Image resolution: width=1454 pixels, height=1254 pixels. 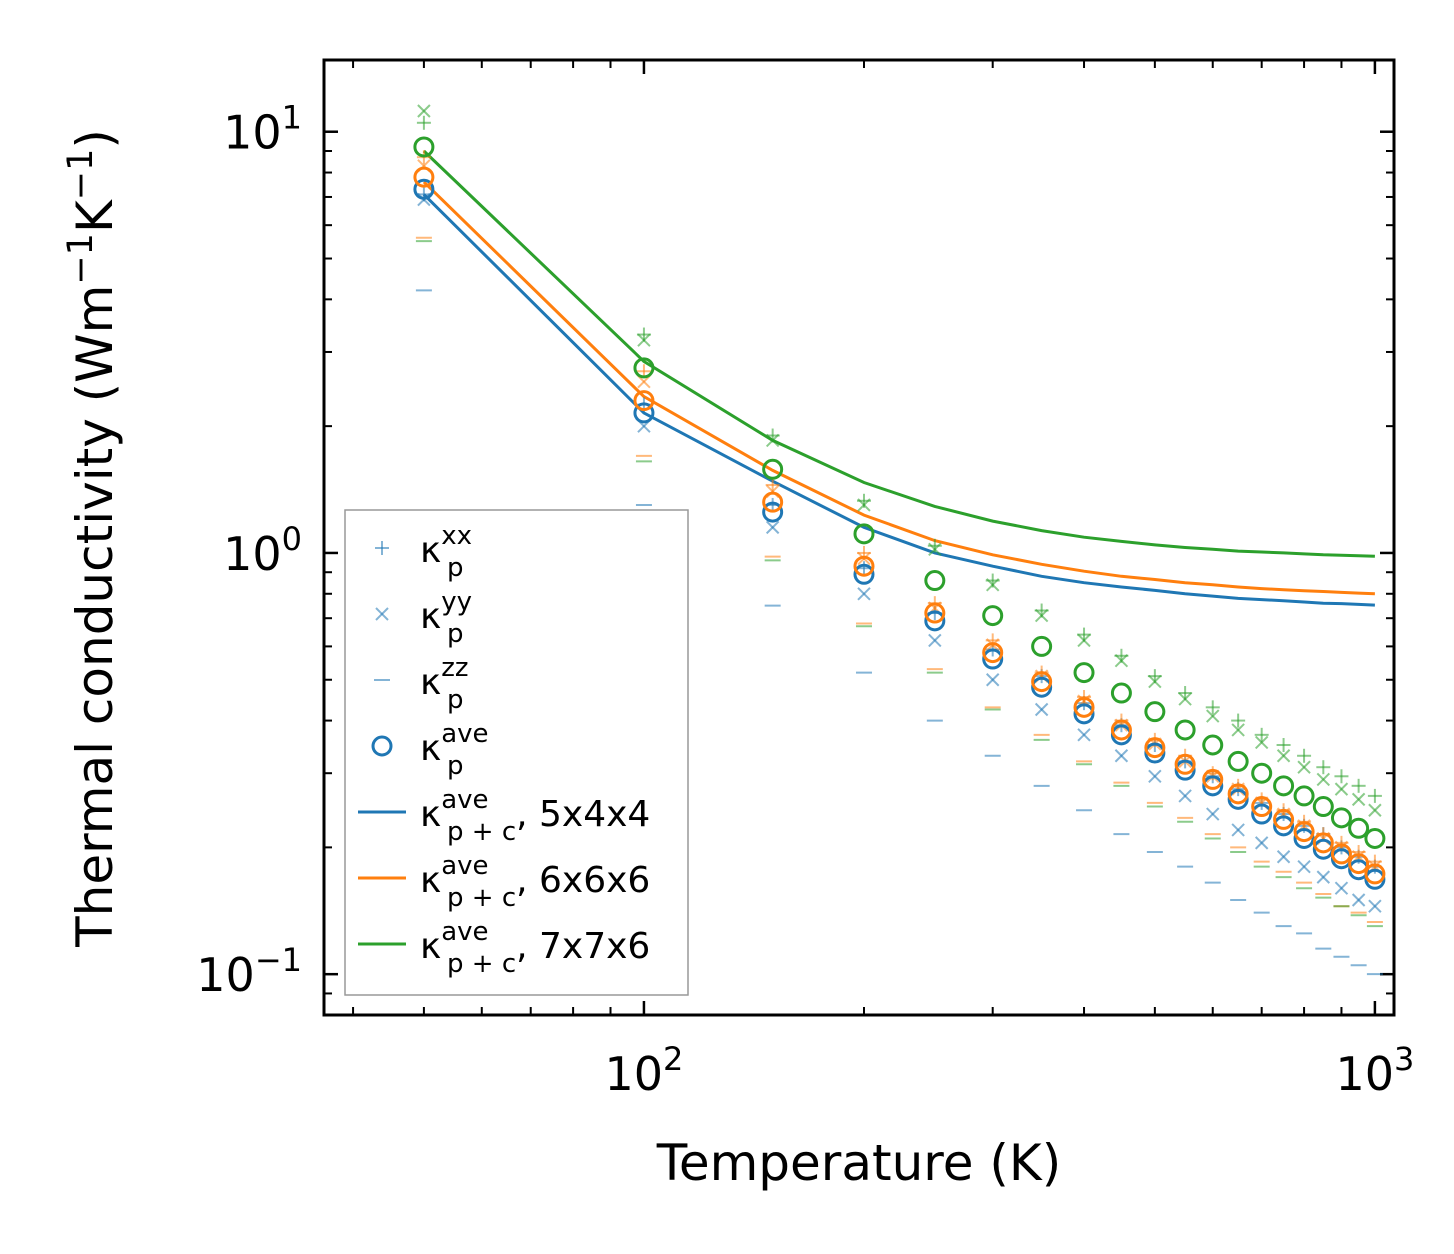 What do you see at coordinates (262, 129) in the screenshot?
I see `y-tick-label: 10¹` at bounding box center [262, 129].